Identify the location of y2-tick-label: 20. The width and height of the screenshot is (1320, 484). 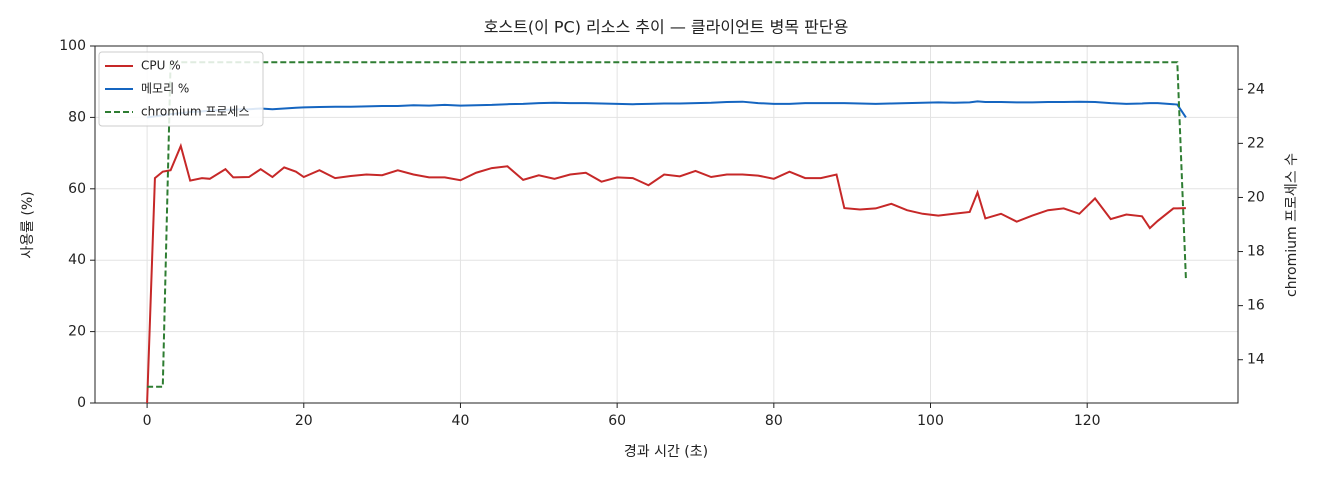
(1256, 197).